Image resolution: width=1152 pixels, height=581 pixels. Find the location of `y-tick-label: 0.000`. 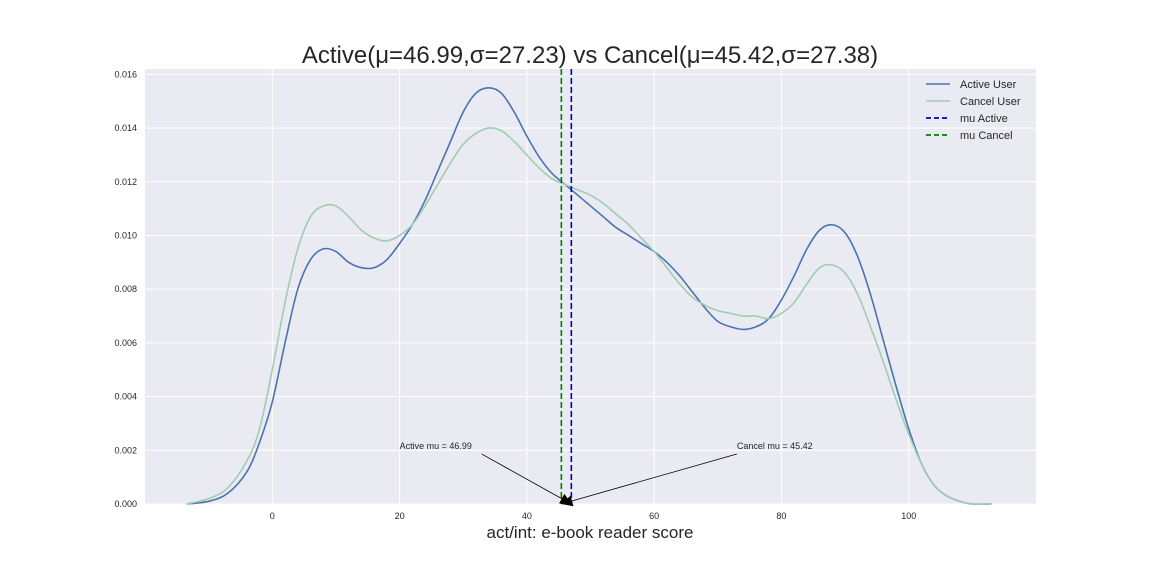

y-tick-label: 0.000 is located at coordinates (125, 504).